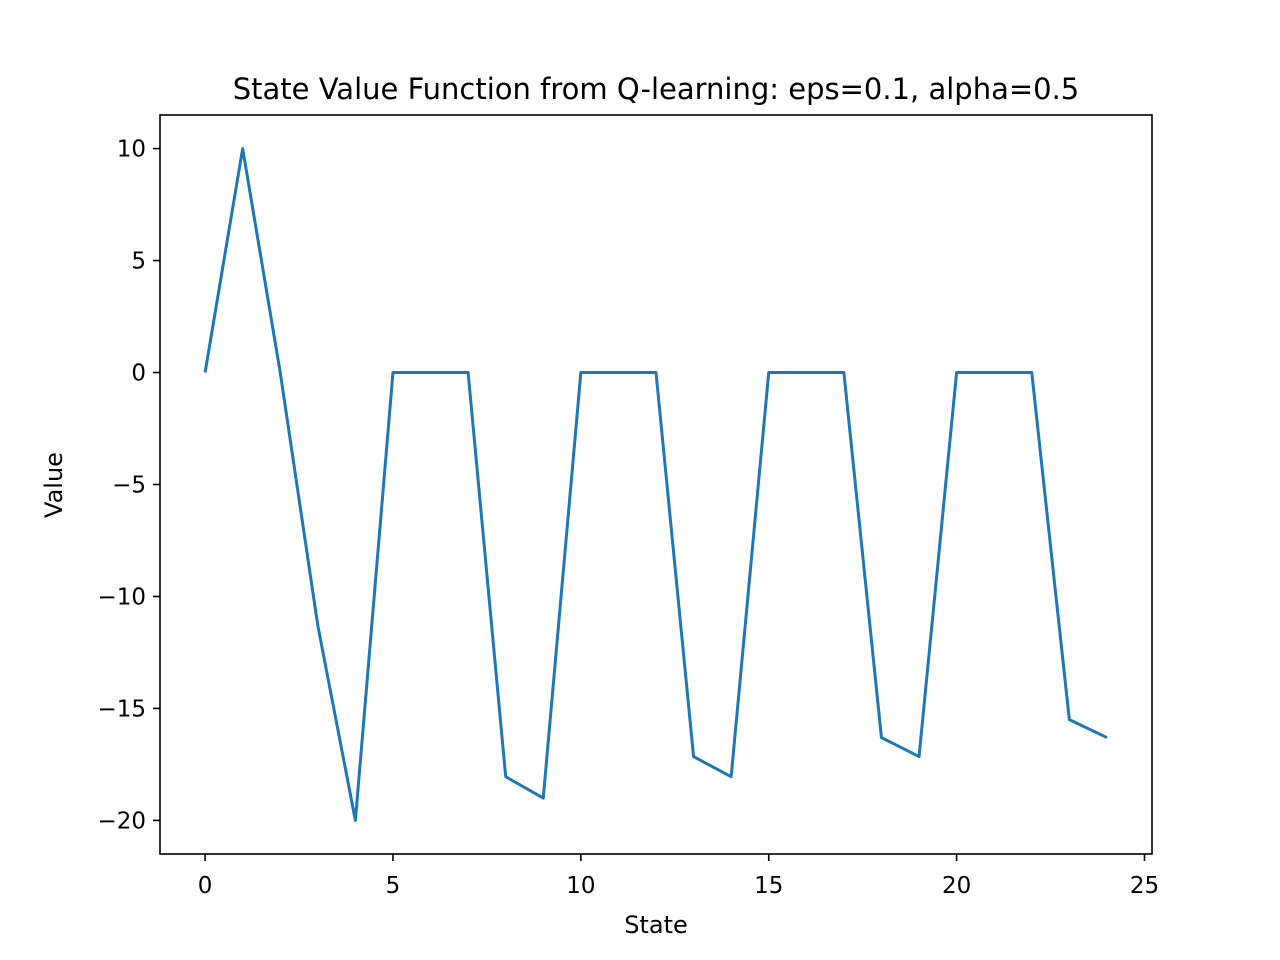 The image size is (1280, 960). Describe the element at coordinates (768, 886) in the screenshot. I see `x-tick-label: 15` at that location.